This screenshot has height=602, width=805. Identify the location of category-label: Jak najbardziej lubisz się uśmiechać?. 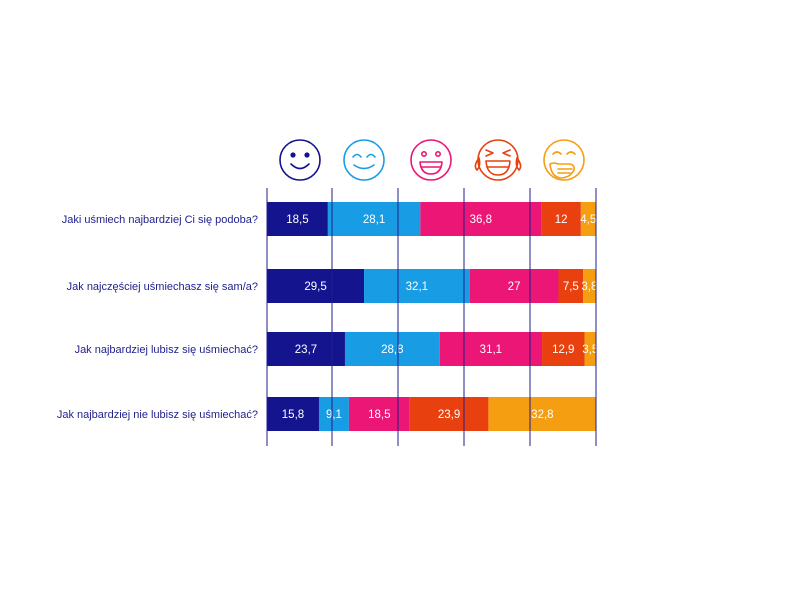
(166, 350).